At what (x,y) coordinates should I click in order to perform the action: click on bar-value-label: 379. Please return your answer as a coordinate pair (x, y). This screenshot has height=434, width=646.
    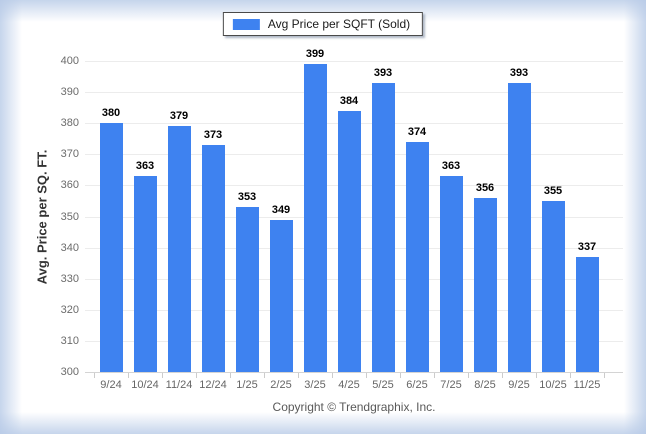
    Looking at the image, I should click on (179, 116).